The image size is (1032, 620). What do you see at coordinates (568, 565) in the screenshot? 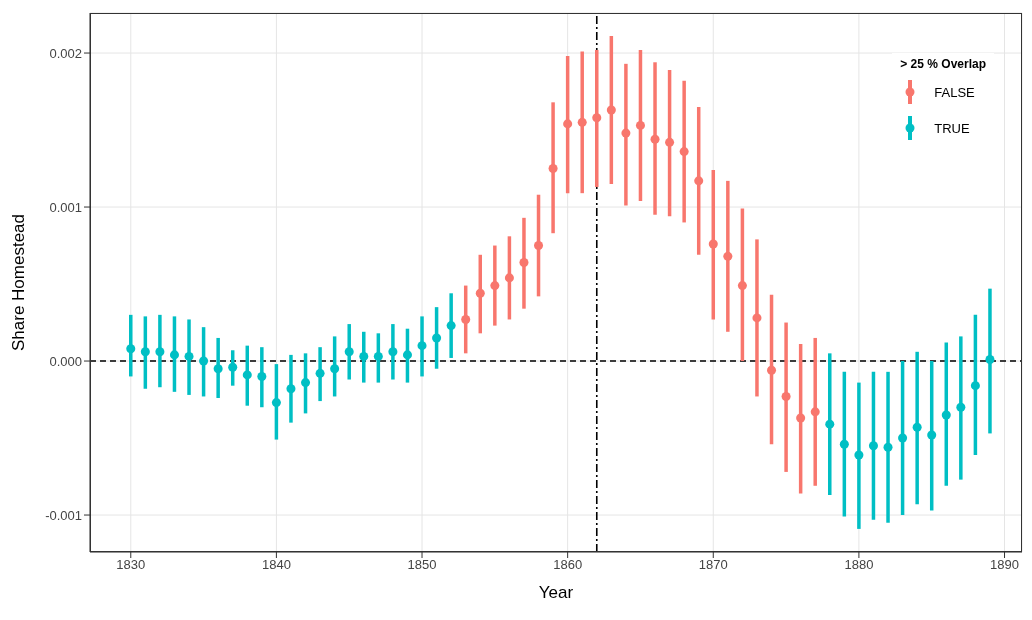
I see `x-tick-label: 1860` at bounding box center [568, 565].